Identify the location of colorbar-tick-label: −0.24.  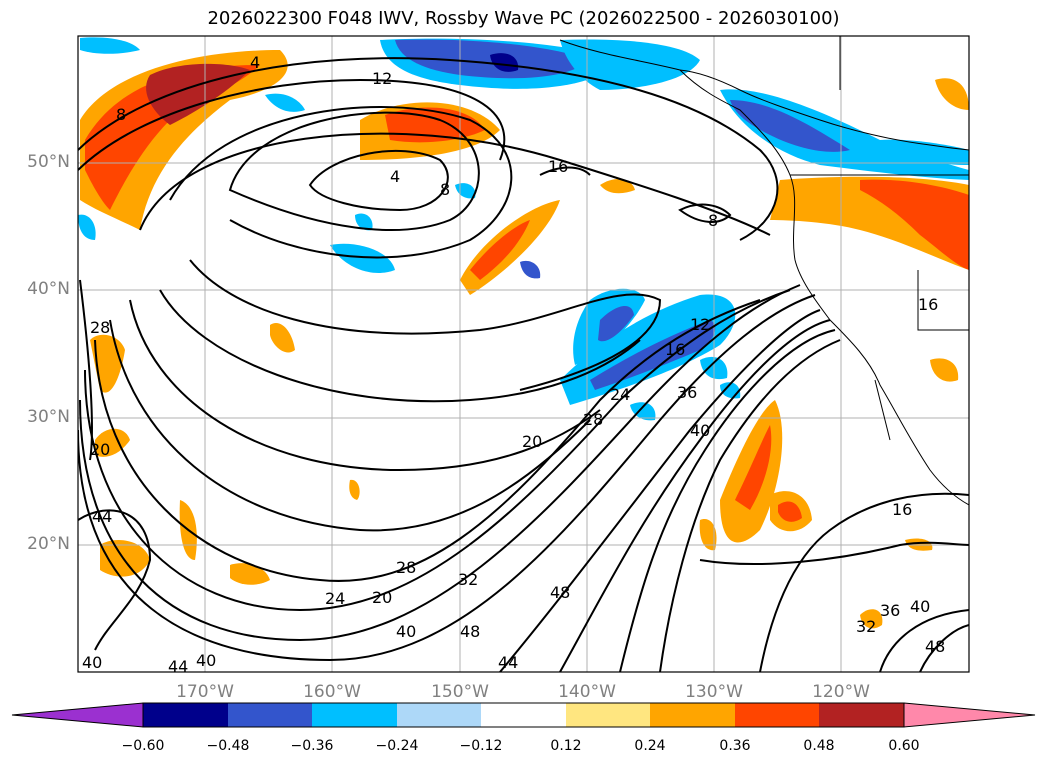
(397, 746).